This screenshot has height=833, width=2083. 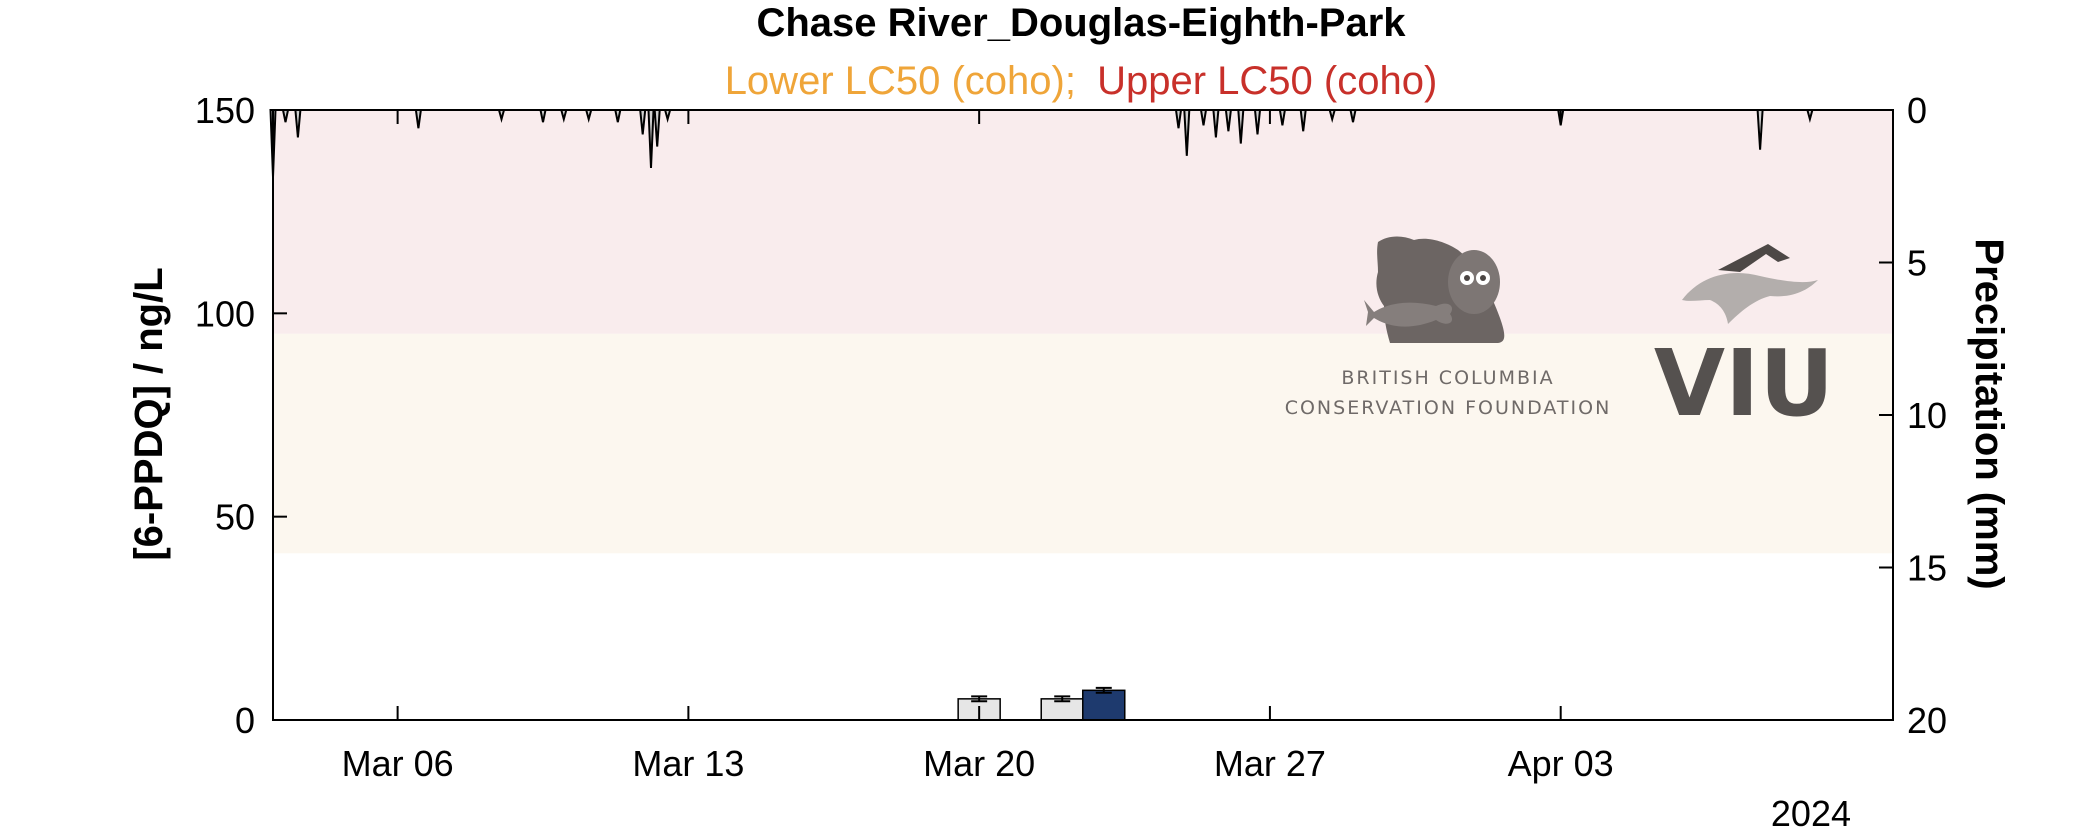 What do you see at coordinates (1434, 289) in the screenshot?
I see `bear-owl-salmon-icon` at bounding box center [1434, 289].